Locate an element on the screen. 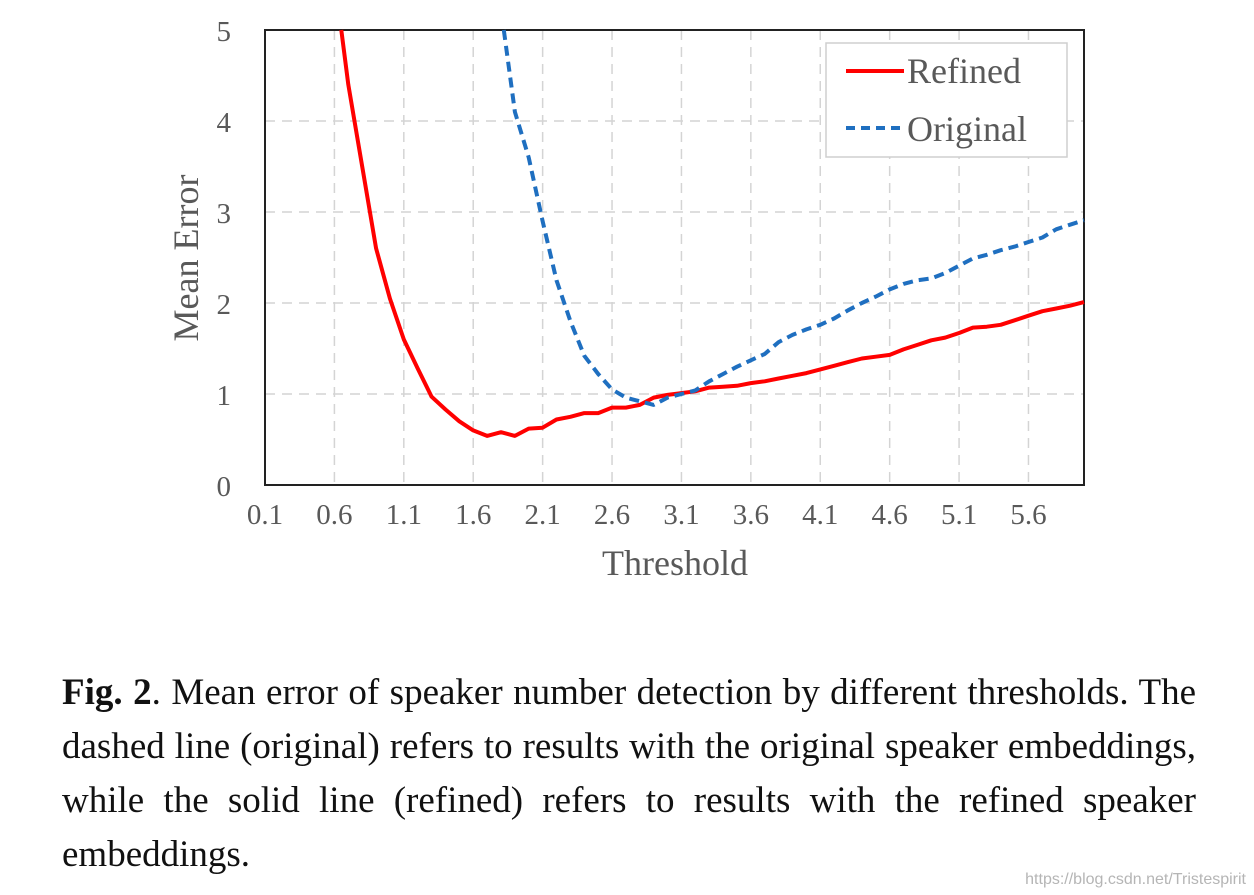 This screenshot has width=1254, height=895. caption-label: Fig. 2 is located at coordinates (107, 692).